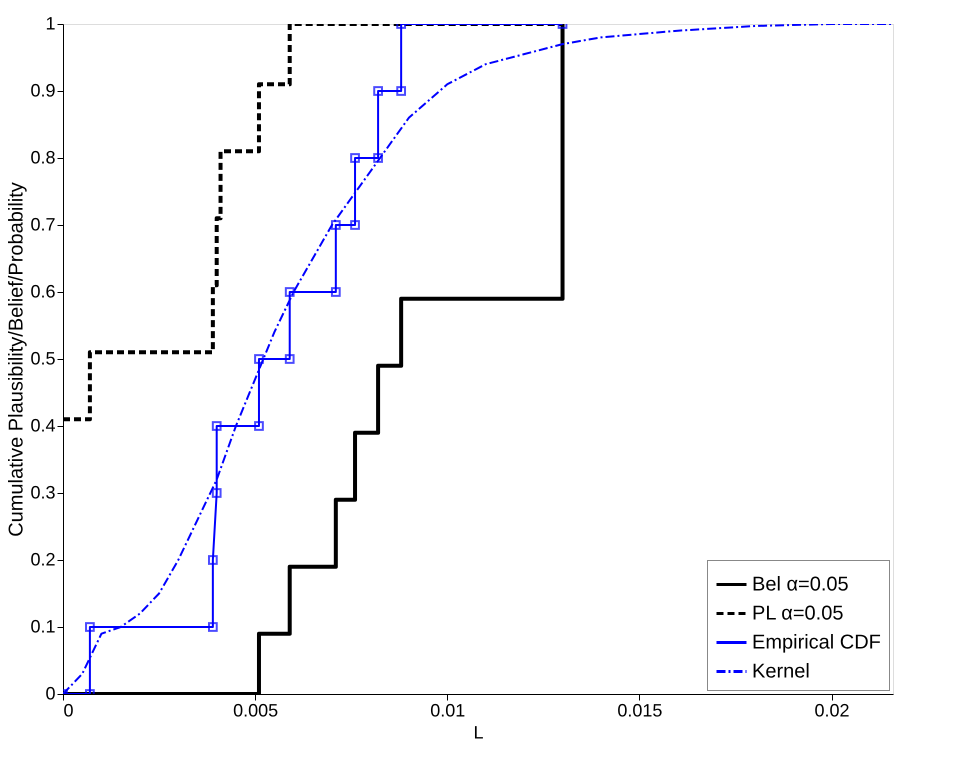 The image size is (954, 768). I want to click on x-tick-label: 0.02, so click(832, 710).